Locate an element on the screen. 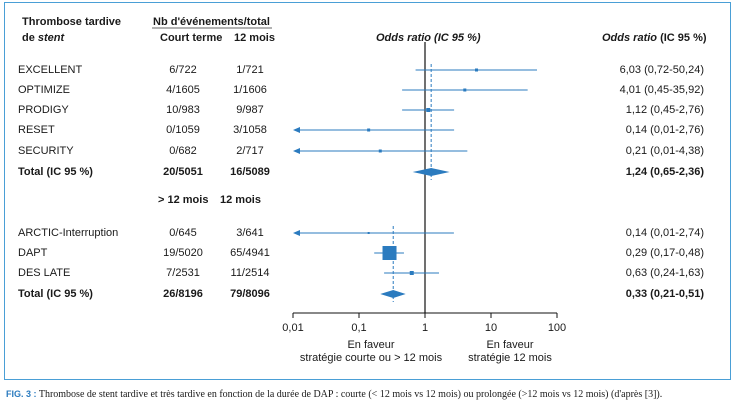  right-title-italic: Odds ratio is located at coordinates (630, 38).